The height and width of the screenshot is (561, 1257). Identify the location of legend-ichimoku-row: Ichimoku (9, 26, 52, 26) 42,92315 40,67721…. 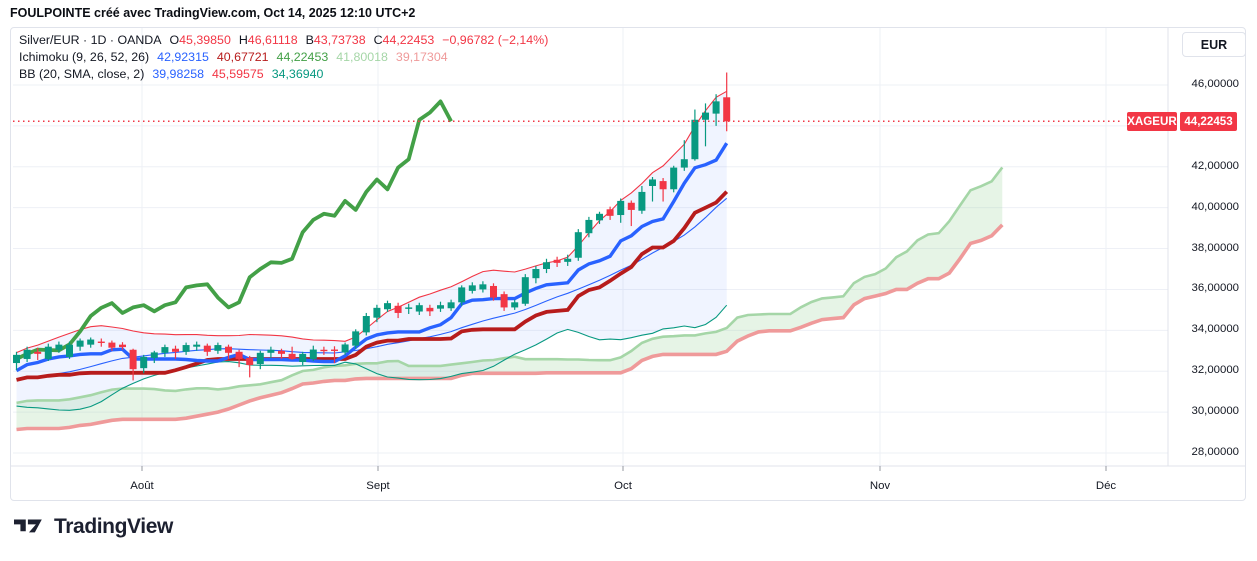
(283, 57).